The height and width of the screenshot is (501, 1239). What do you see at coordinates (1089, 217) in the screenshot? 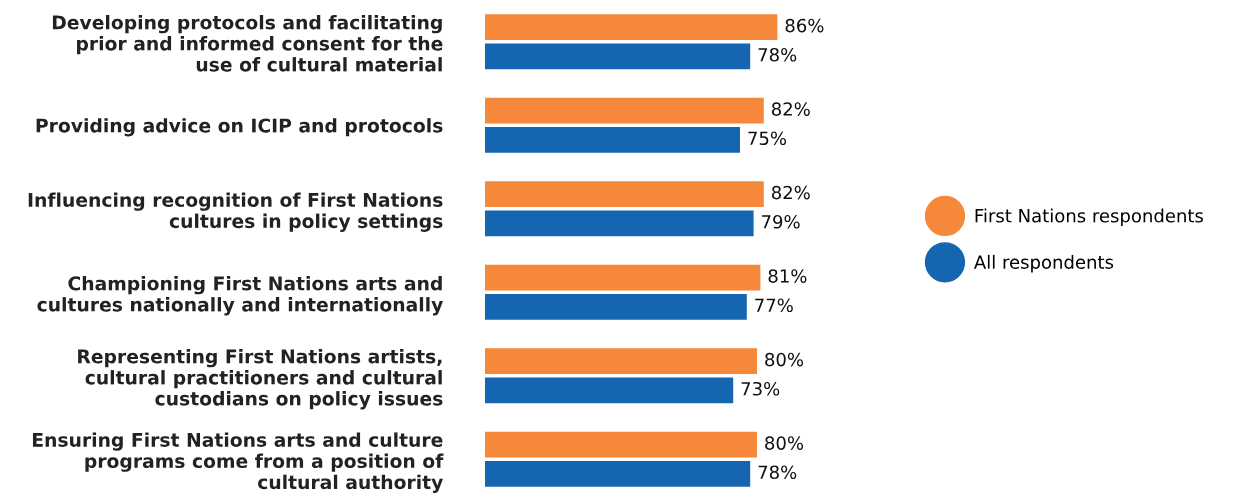
I see `legend-label: First Nations respondents` at bounding box center [1089, 217].